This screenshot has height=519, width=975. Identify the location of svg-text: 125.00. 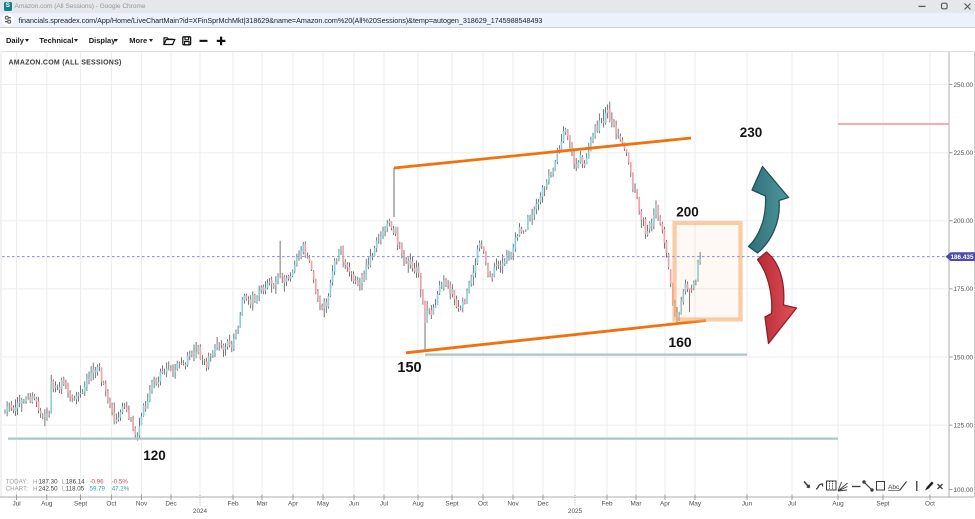
(964, 425).